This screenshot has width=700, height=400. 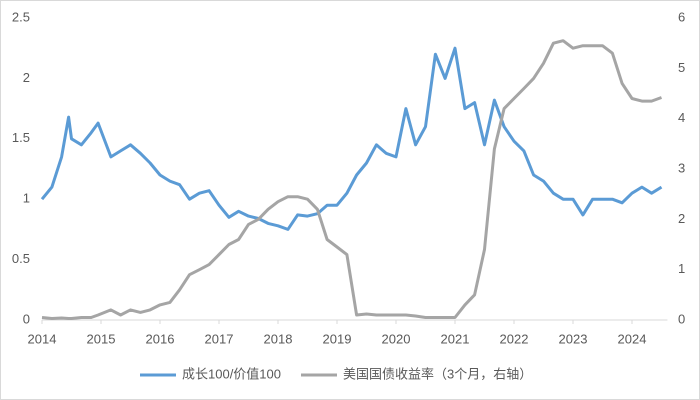 What do you see at coordinates (681, 117) in the screenshot?
I see `y2-tick-label: 4` at bounding box center [681, 117].